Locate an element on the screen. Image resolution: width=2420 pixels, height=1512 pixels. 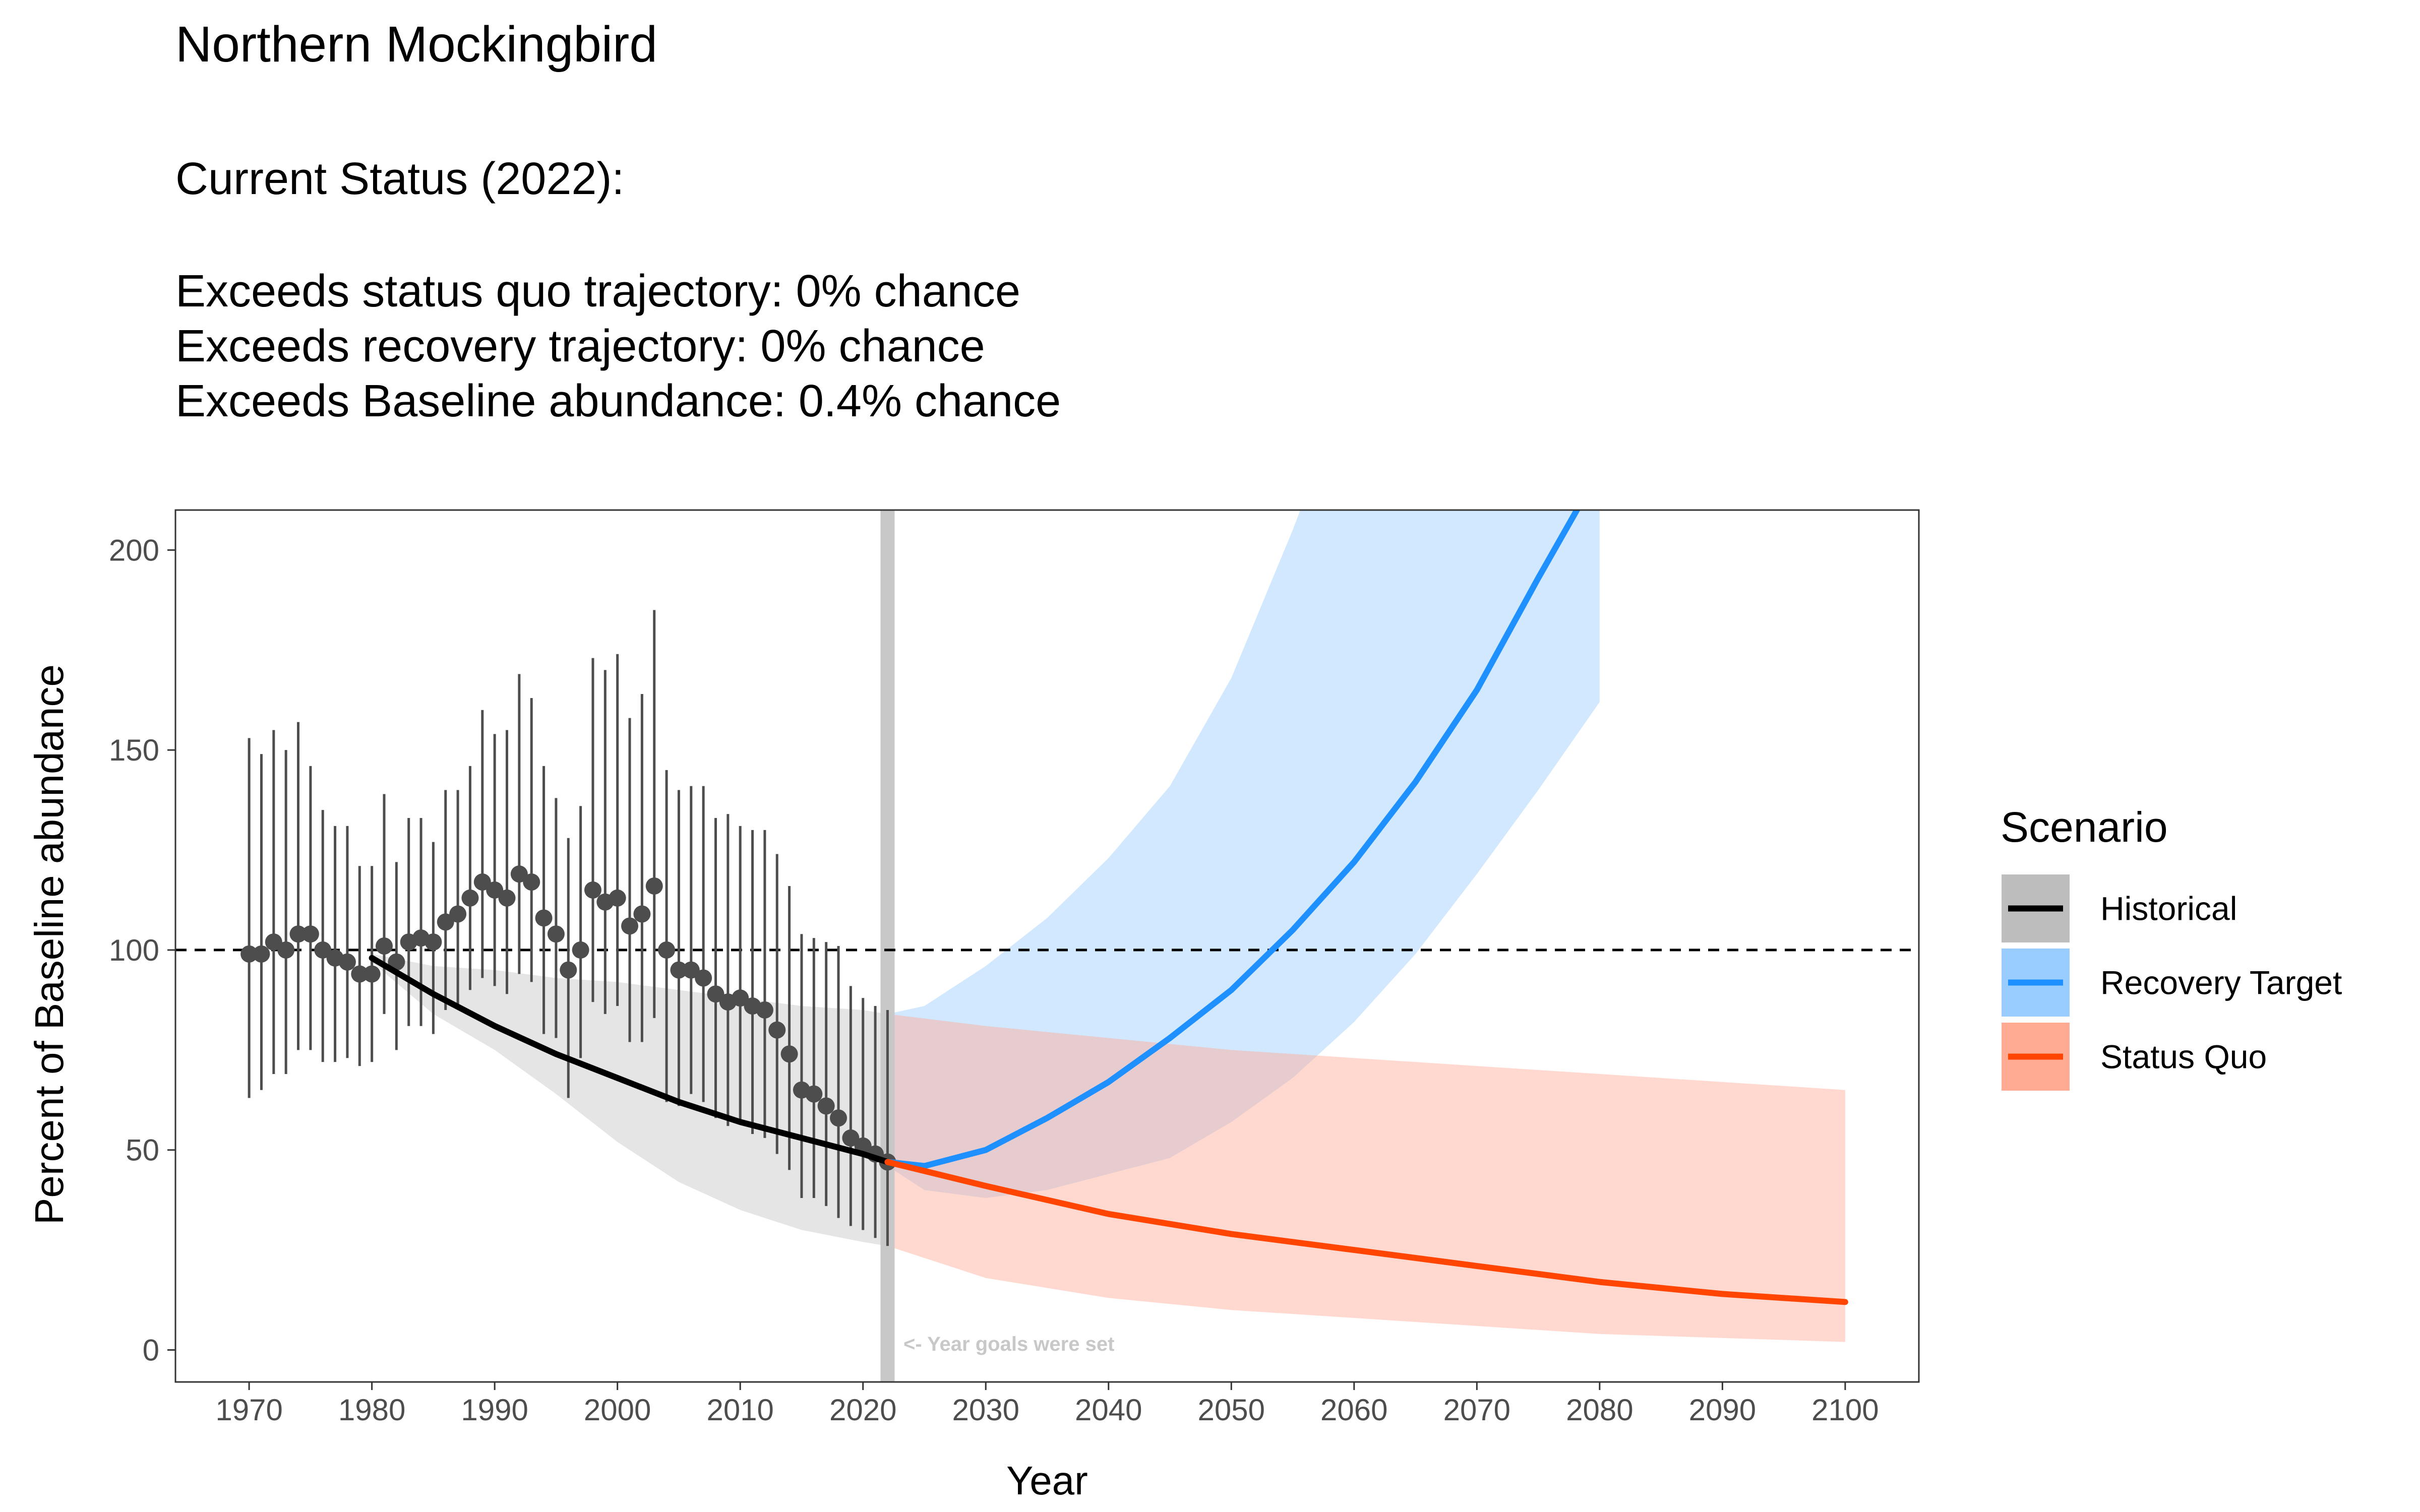
index-point-1979 is located at coordinates (360, 974).